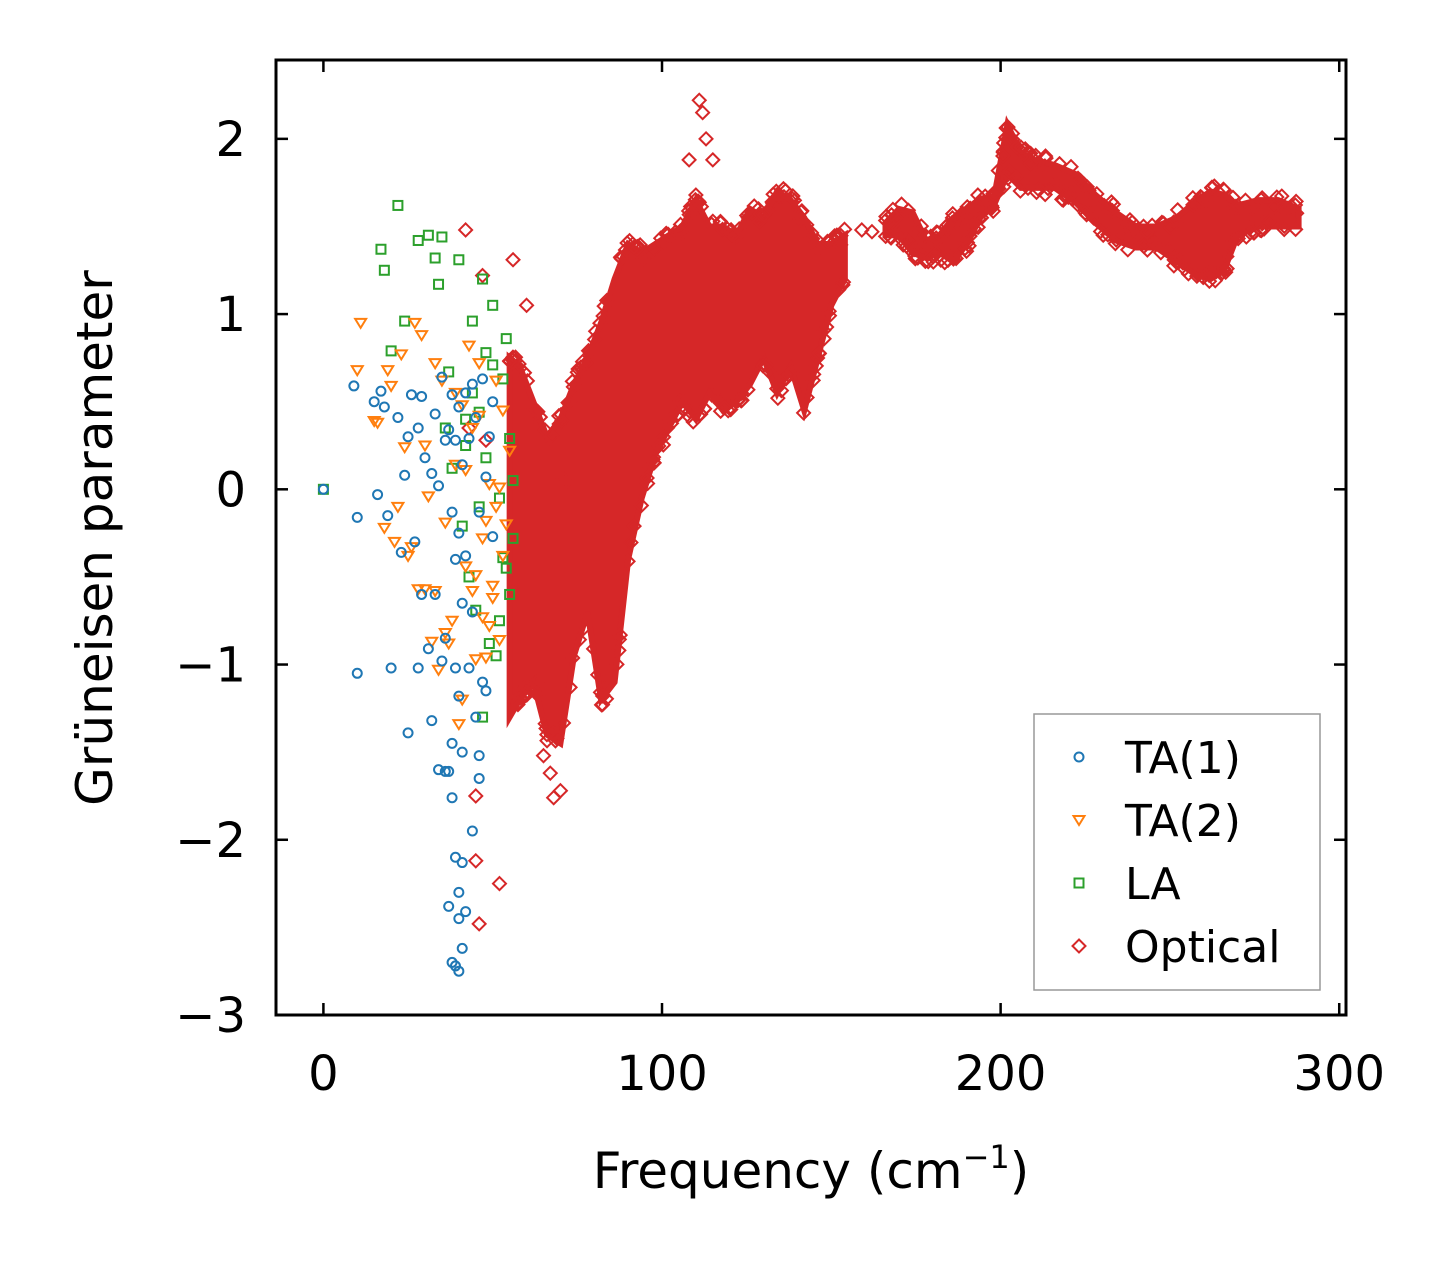 The height and width of the screenshot is (1264, 1455). I want to click on legend-marker-optical, so click(1079, 946).